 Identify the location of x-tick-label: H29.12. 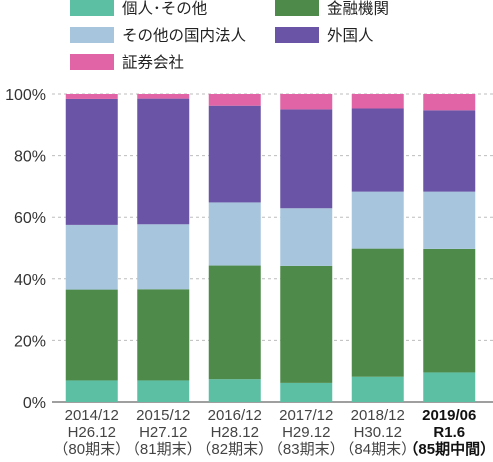
(306, 432).